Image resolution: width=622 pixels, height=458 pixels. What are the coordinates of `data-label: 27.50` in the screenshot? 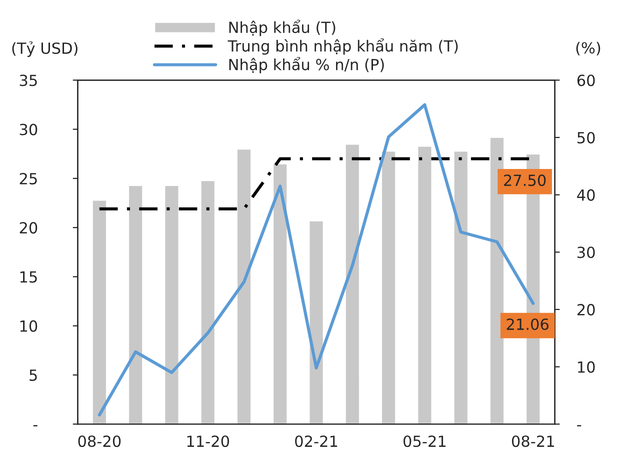 It's located at (525, 180).